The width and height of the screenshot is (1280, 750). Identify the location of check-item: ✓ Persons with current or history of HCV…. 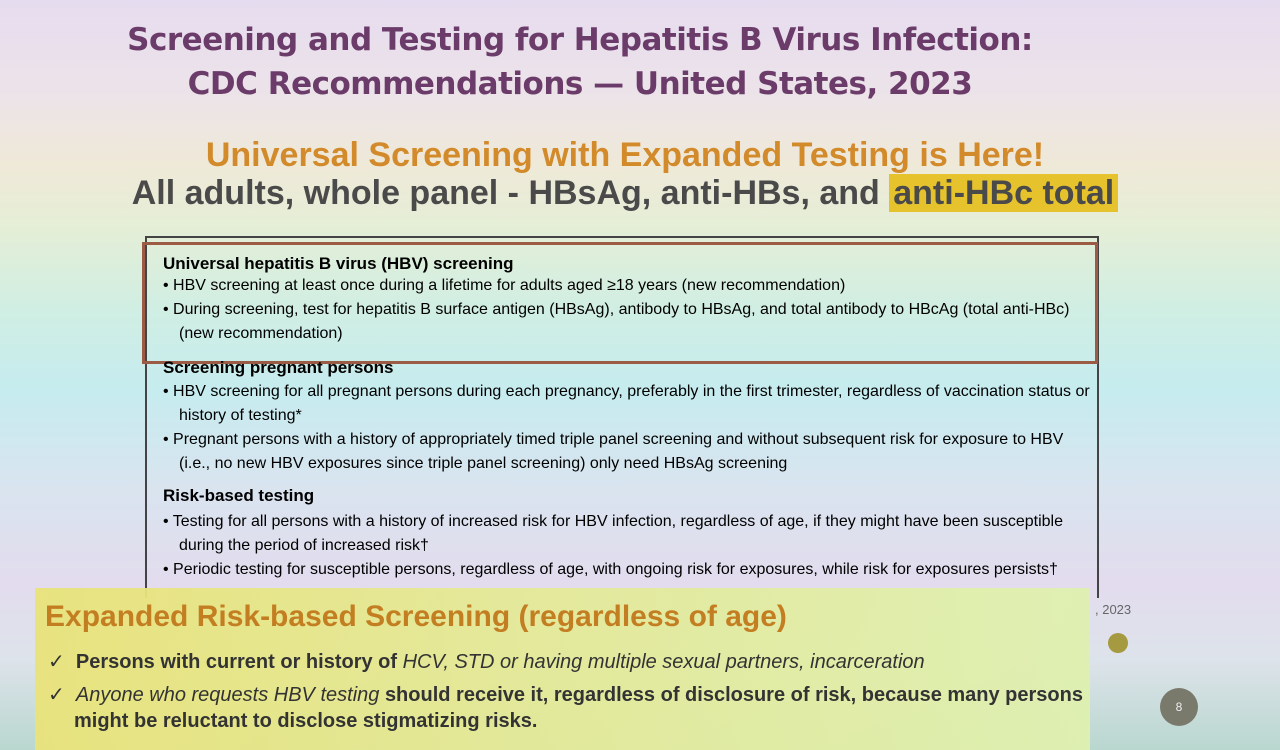
(486, 662).